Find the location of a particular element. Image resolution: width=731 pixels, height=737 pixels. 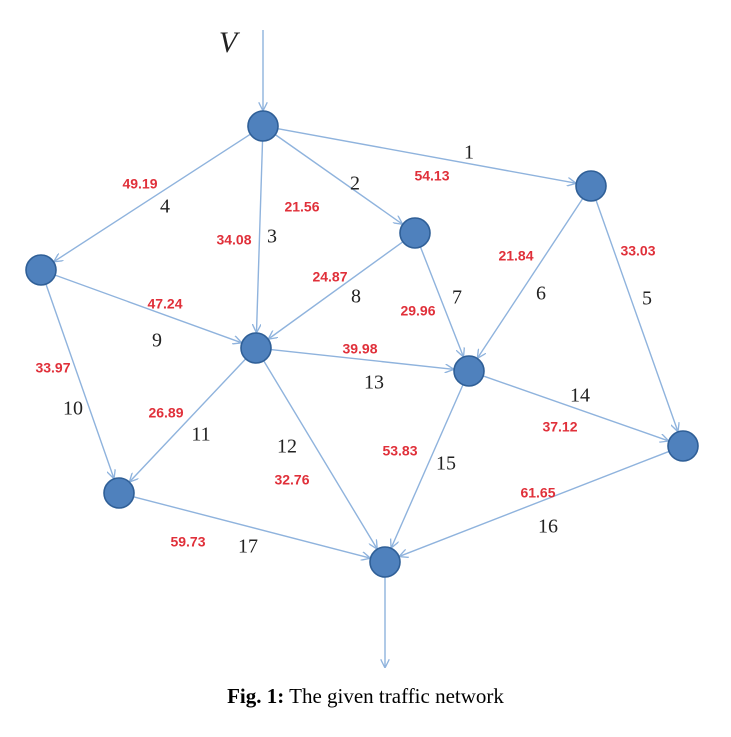

edge-16-arrow is located at coordinates (535, 503).